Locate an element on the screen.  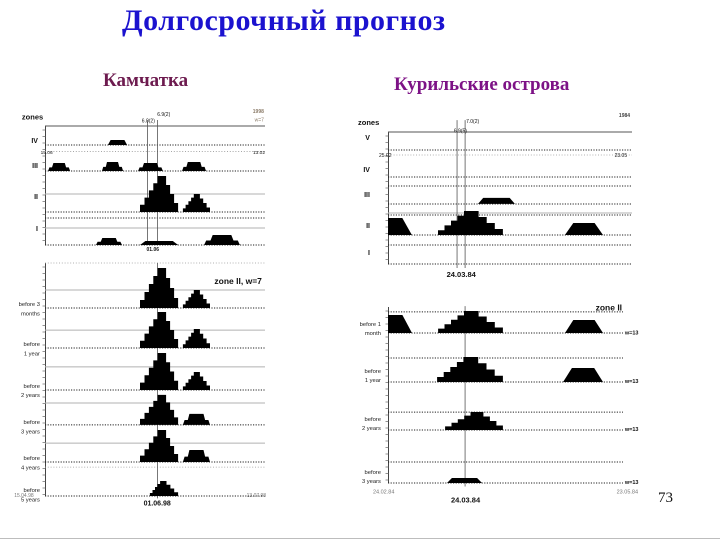
svg-text: 13.07.98 is located at coordinates (257, 496).